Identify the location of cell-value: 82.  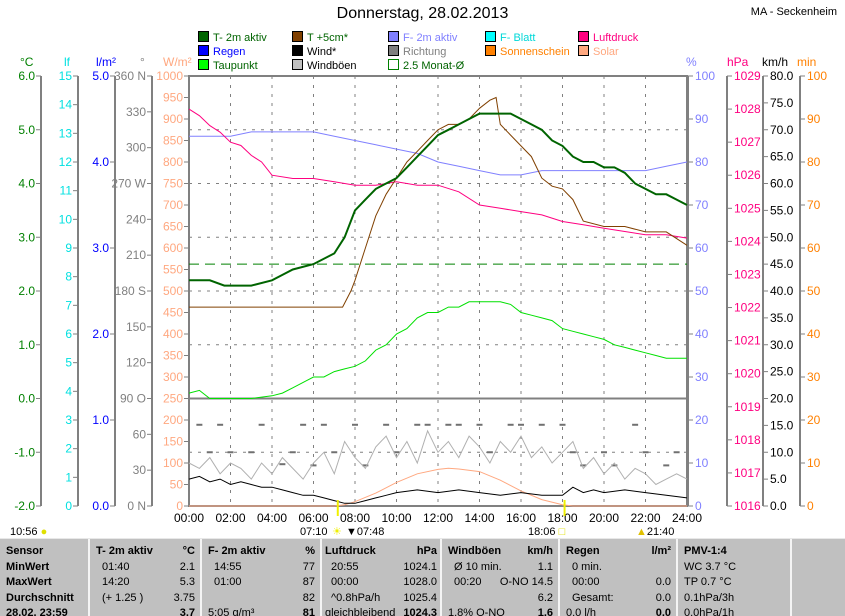
(308, 597).